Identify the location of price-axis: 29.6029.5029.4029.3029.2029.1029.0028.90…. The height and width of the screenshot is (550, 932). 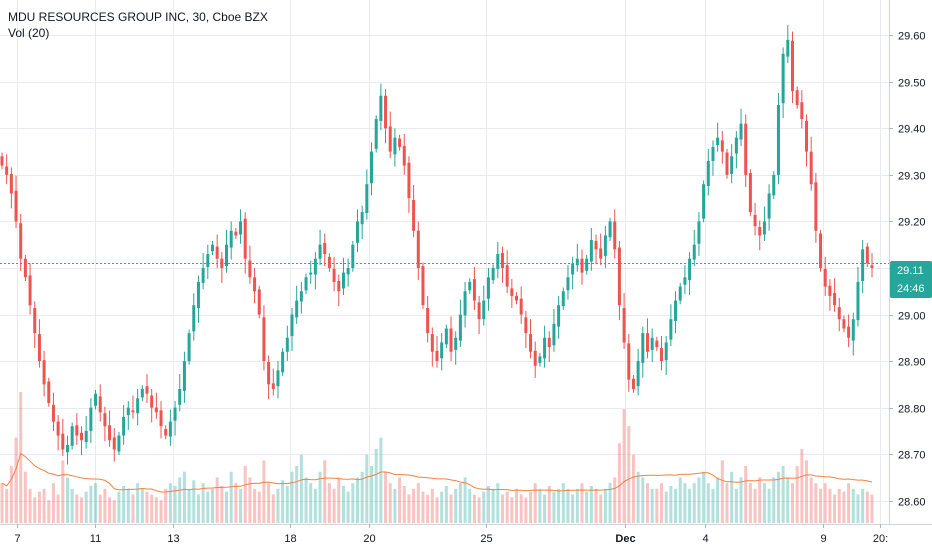
(907, 270).